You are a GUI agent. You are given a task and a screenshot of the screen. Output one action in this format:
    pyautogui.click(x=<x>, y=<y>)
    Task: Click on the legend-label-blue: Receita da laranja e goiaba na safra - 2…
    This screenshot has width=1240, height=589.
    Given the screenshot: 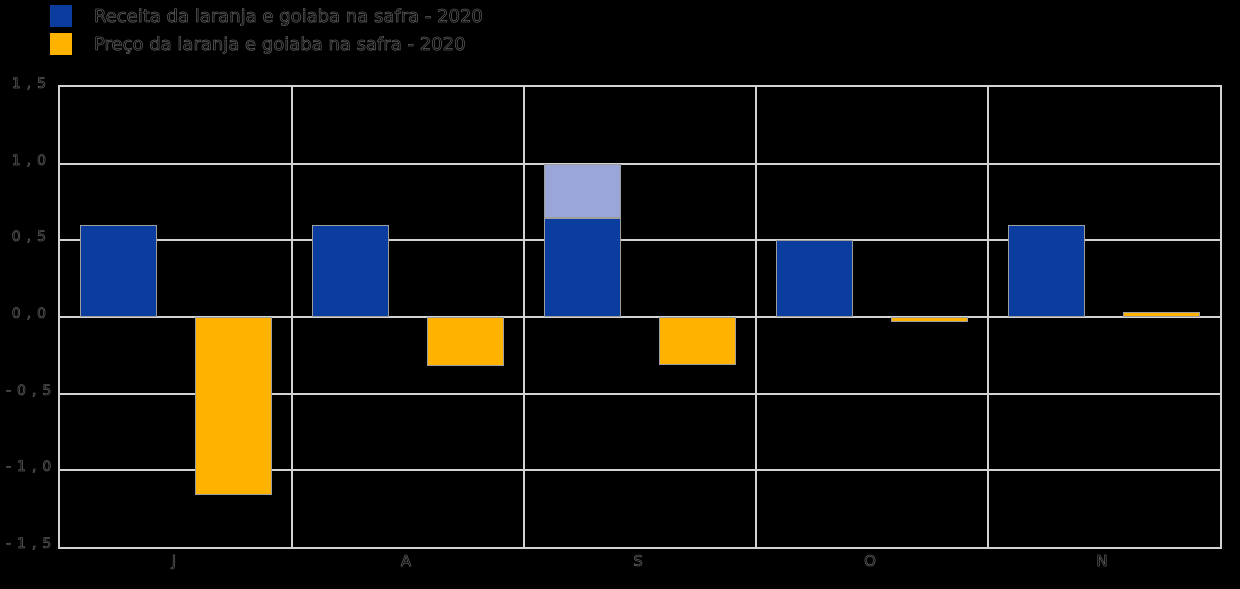 What is the action you would take?
    pyautogui.click(x=288, y=16)
    